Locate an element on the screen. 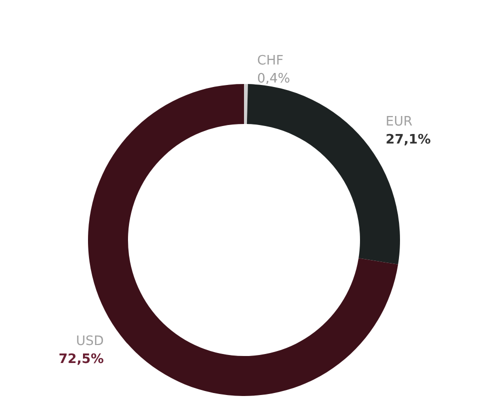  slice-label: USD is located at coordinates (90, 341).